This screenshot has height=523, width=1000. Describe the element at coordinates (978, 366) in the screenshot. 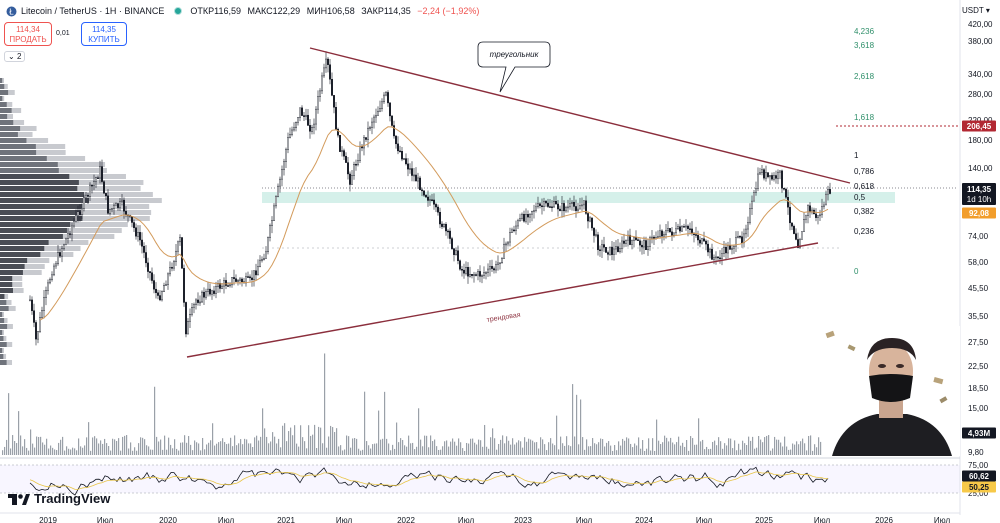

I see `price-axis-label: 22,50` at that location.